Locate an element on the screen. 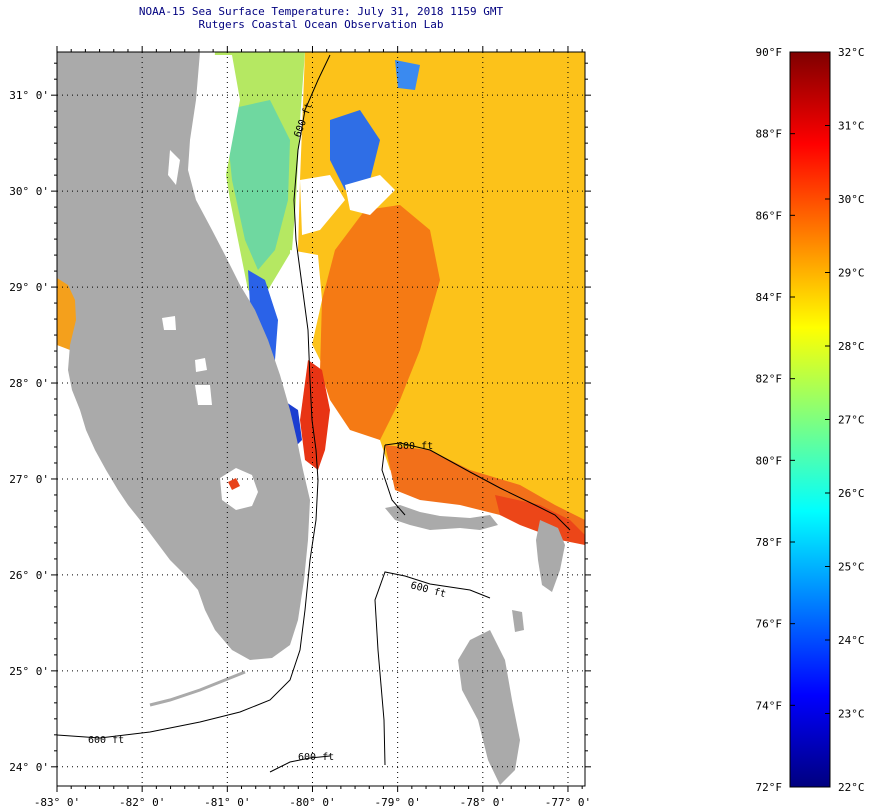  lake-okeechobee-warm is located at coordinates (234, 484).